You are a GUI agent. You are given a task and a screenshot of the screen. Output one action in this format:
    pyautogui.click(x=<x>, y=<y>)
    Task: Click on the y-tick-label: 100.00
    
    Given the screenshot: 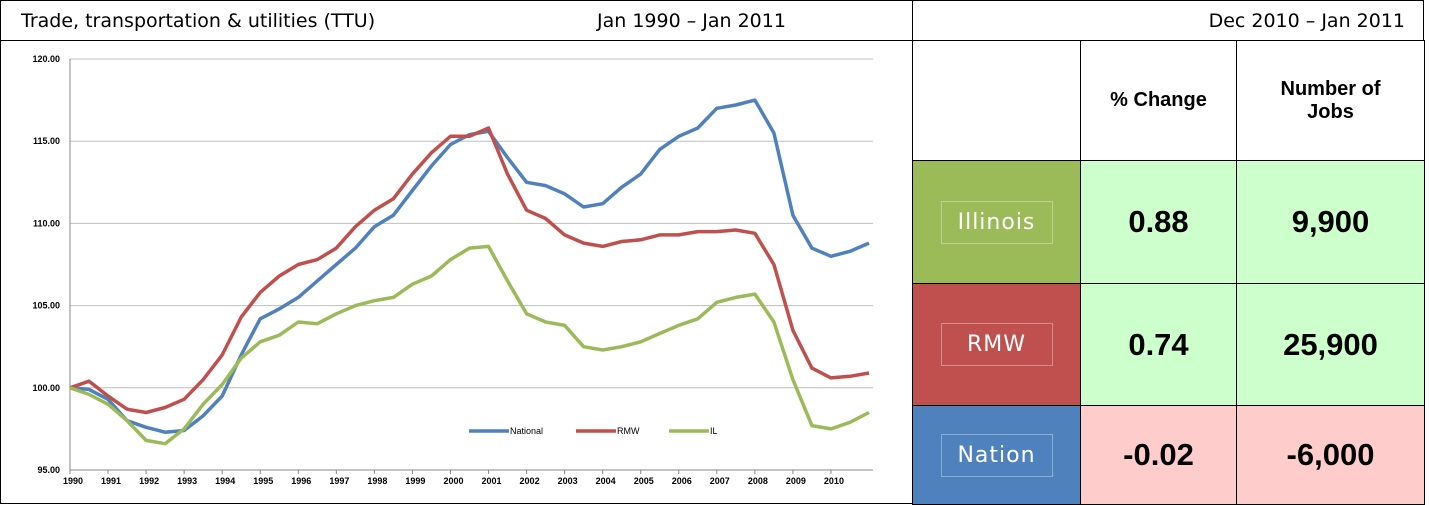 What is the action you would take?
    pyautogui.click(x=46, y=388)
    